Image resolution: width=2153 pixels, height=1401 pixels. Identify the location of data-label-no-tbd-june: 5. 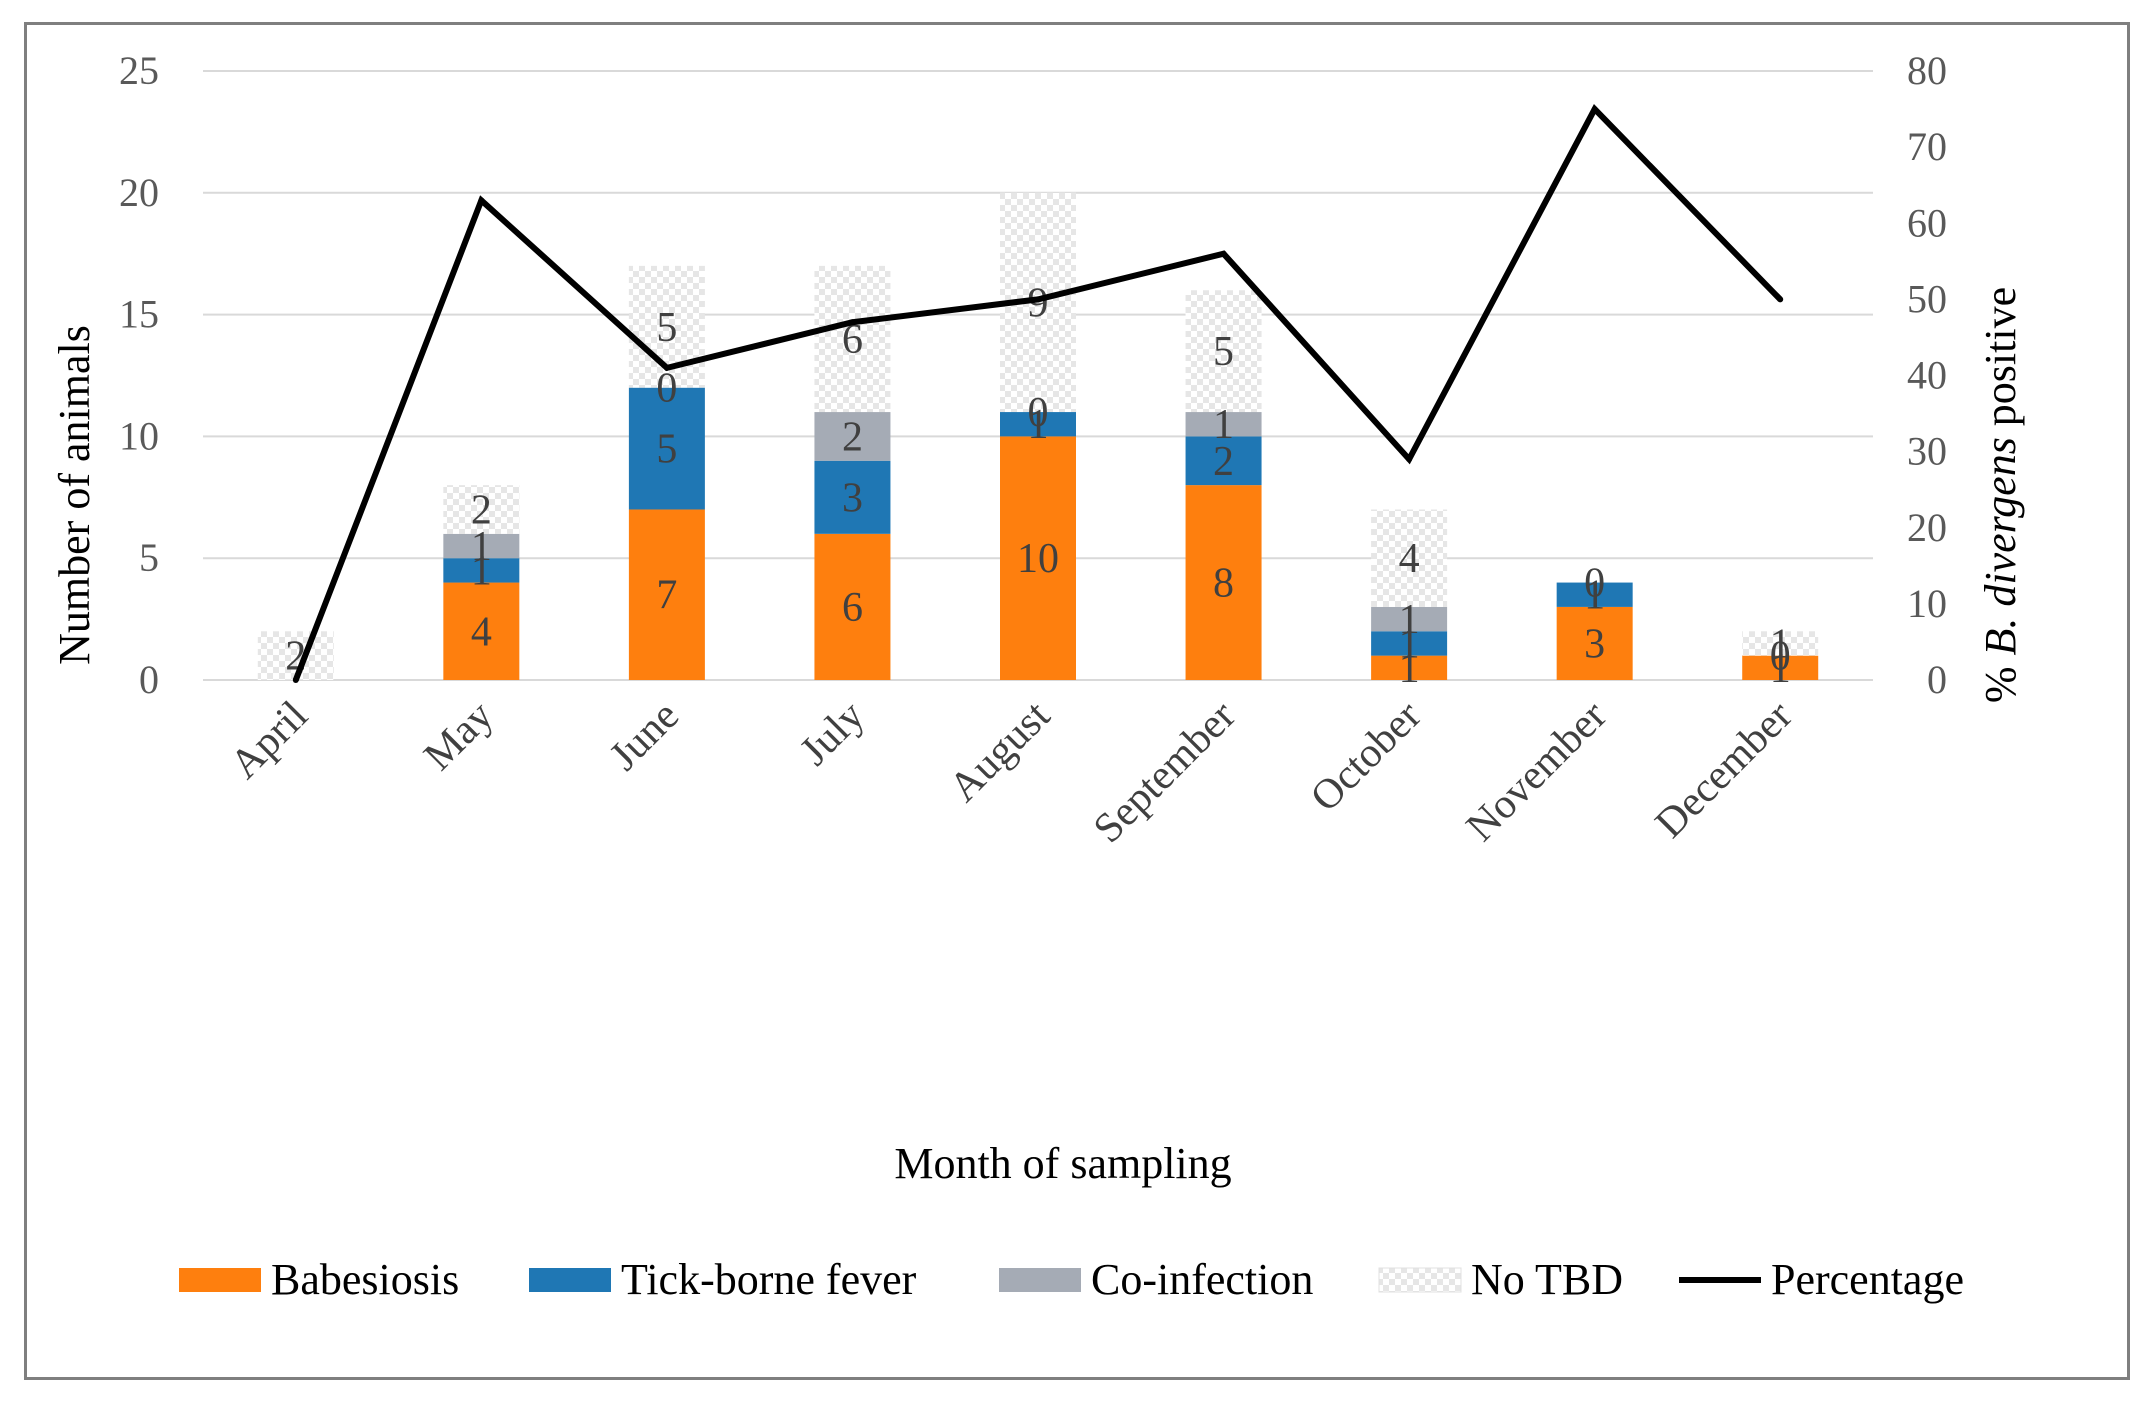
(666, 328).